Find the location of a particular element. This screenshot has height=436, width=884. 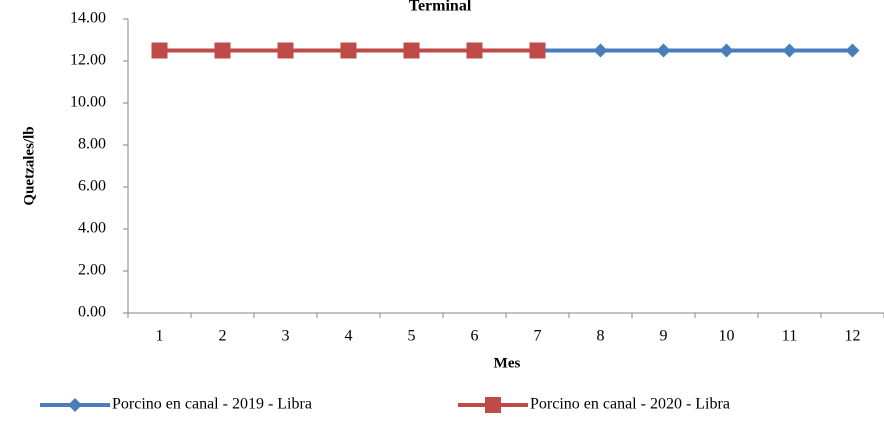

legend-label: Porcino en canal - 2020 - Libra is located at coordinates (630, 404).